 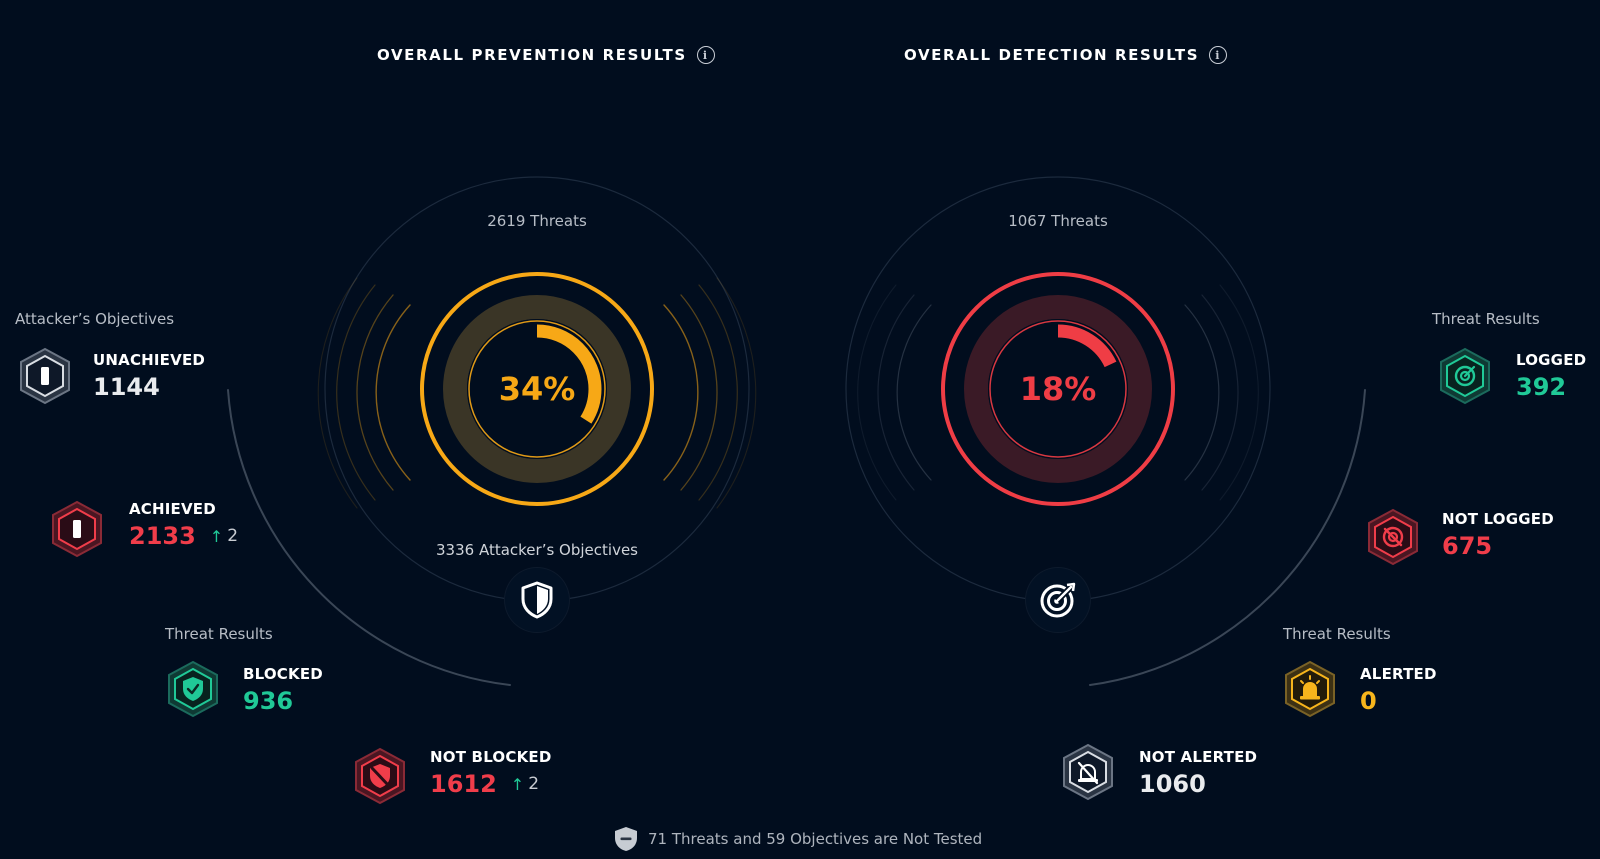 I want to click on not-alerted-hex-icon, so click(x=1088, y=772).